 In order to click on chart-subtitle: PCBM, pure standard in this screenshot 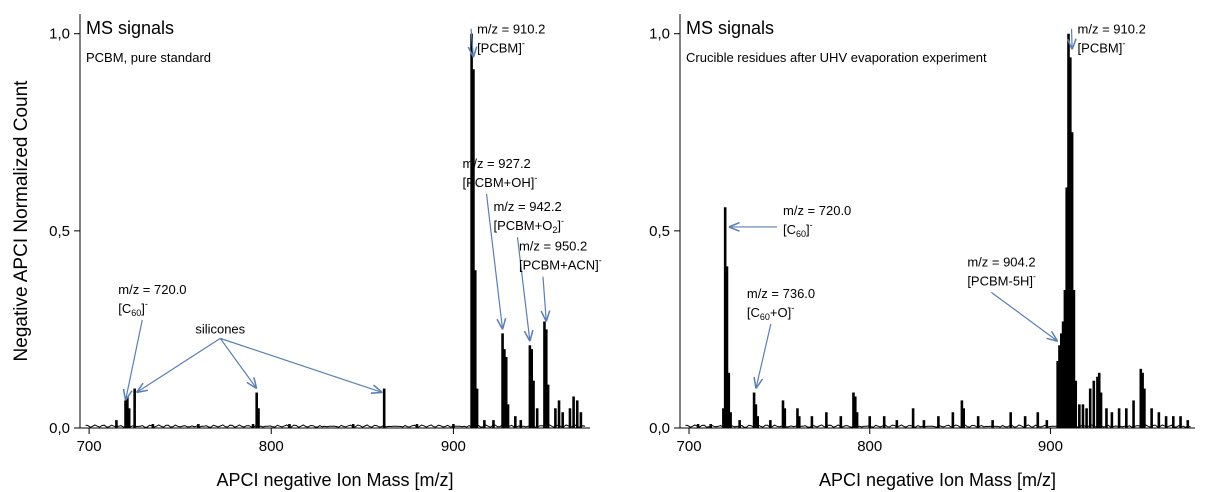, I will do `click(148, 57)`.